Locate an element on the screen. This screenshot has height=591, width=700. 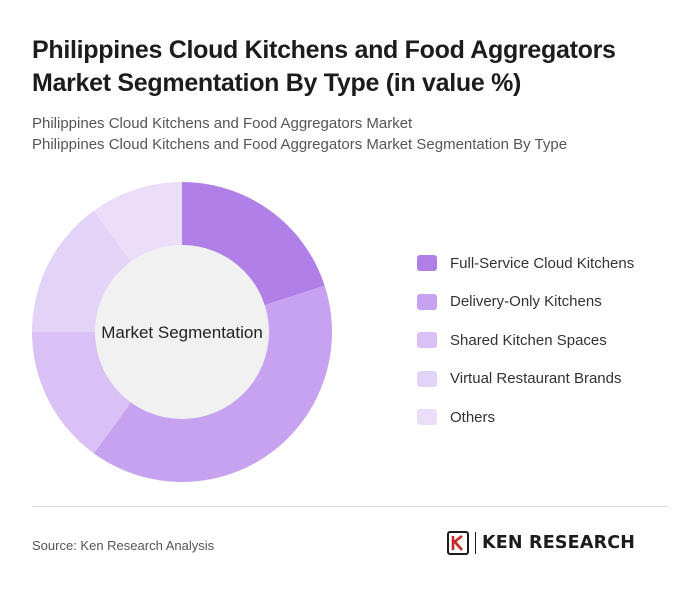
legend-item: Virtual Restaurant Brands is located at coordinates (552, 379).